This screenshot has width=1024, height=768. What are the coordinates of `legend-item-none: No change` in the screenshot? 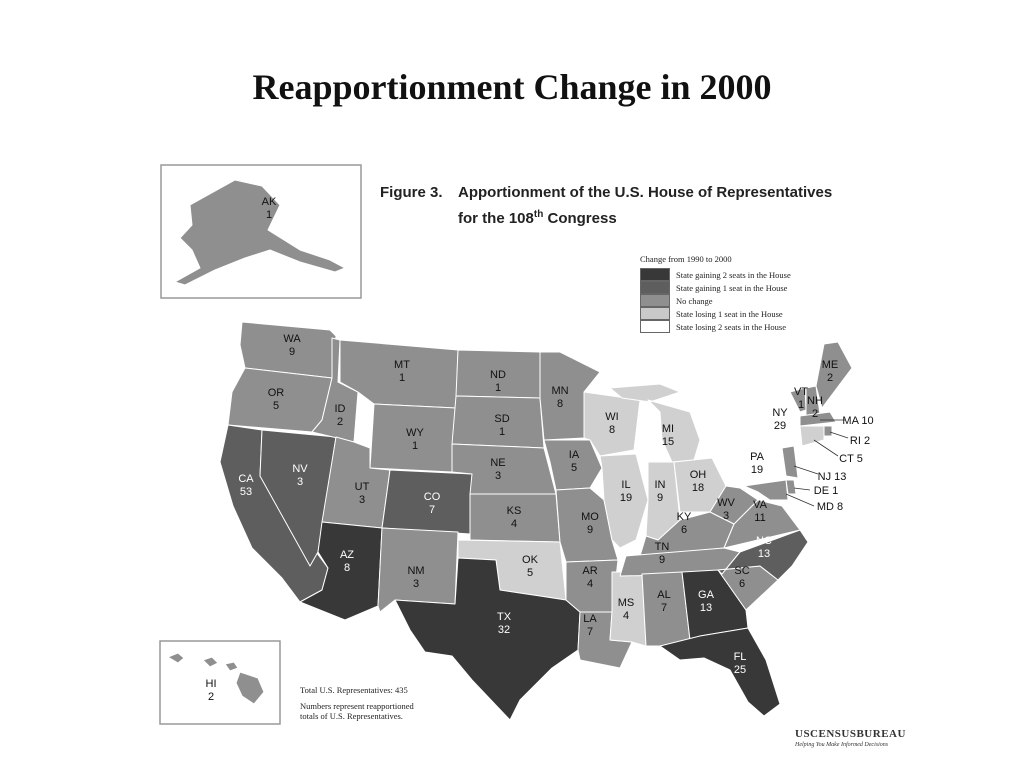 It's located at (715, 300).